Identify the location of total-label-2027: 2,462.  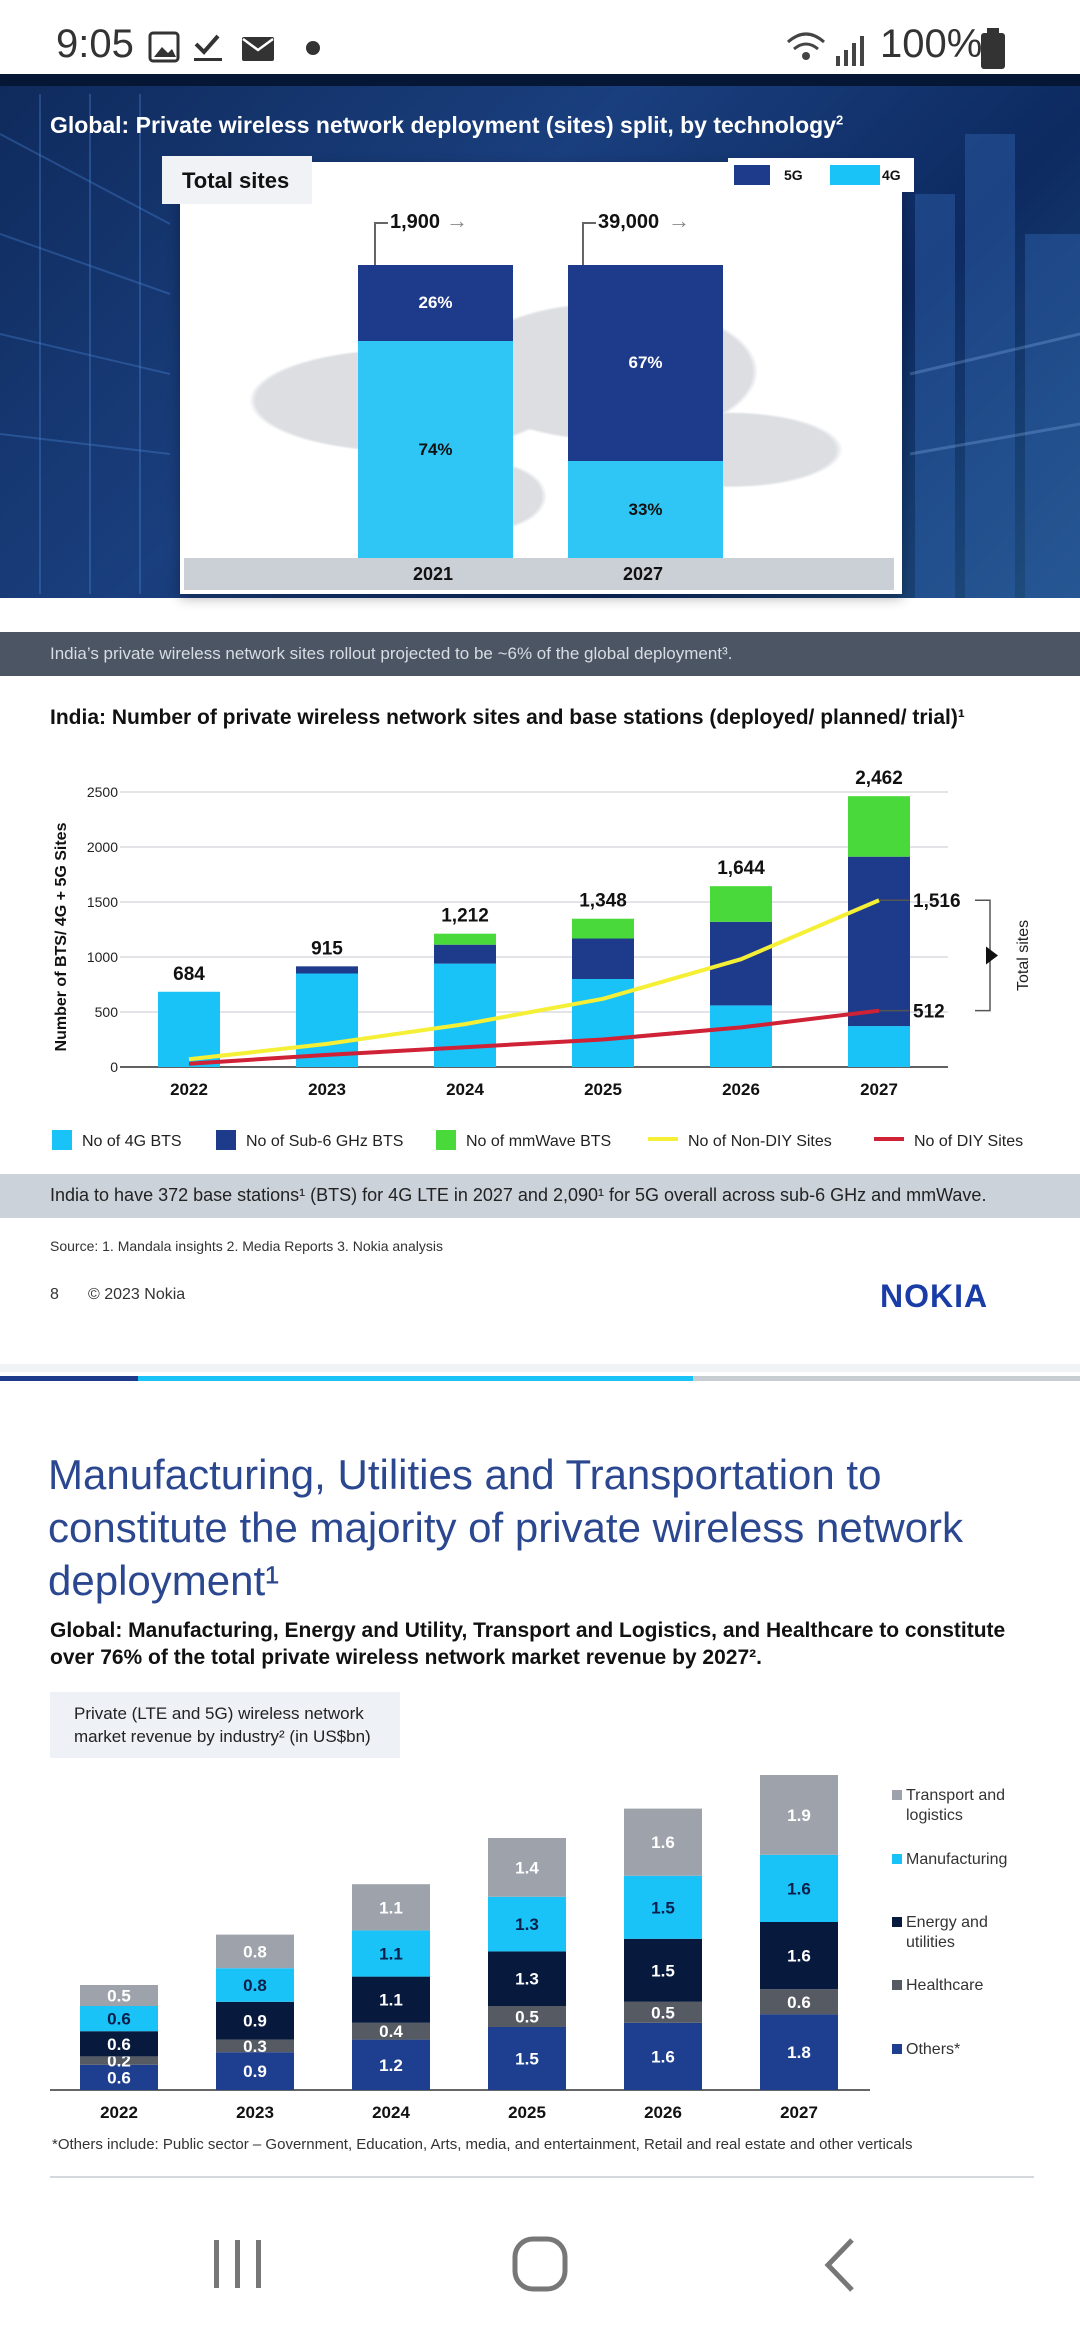
(879, 778).